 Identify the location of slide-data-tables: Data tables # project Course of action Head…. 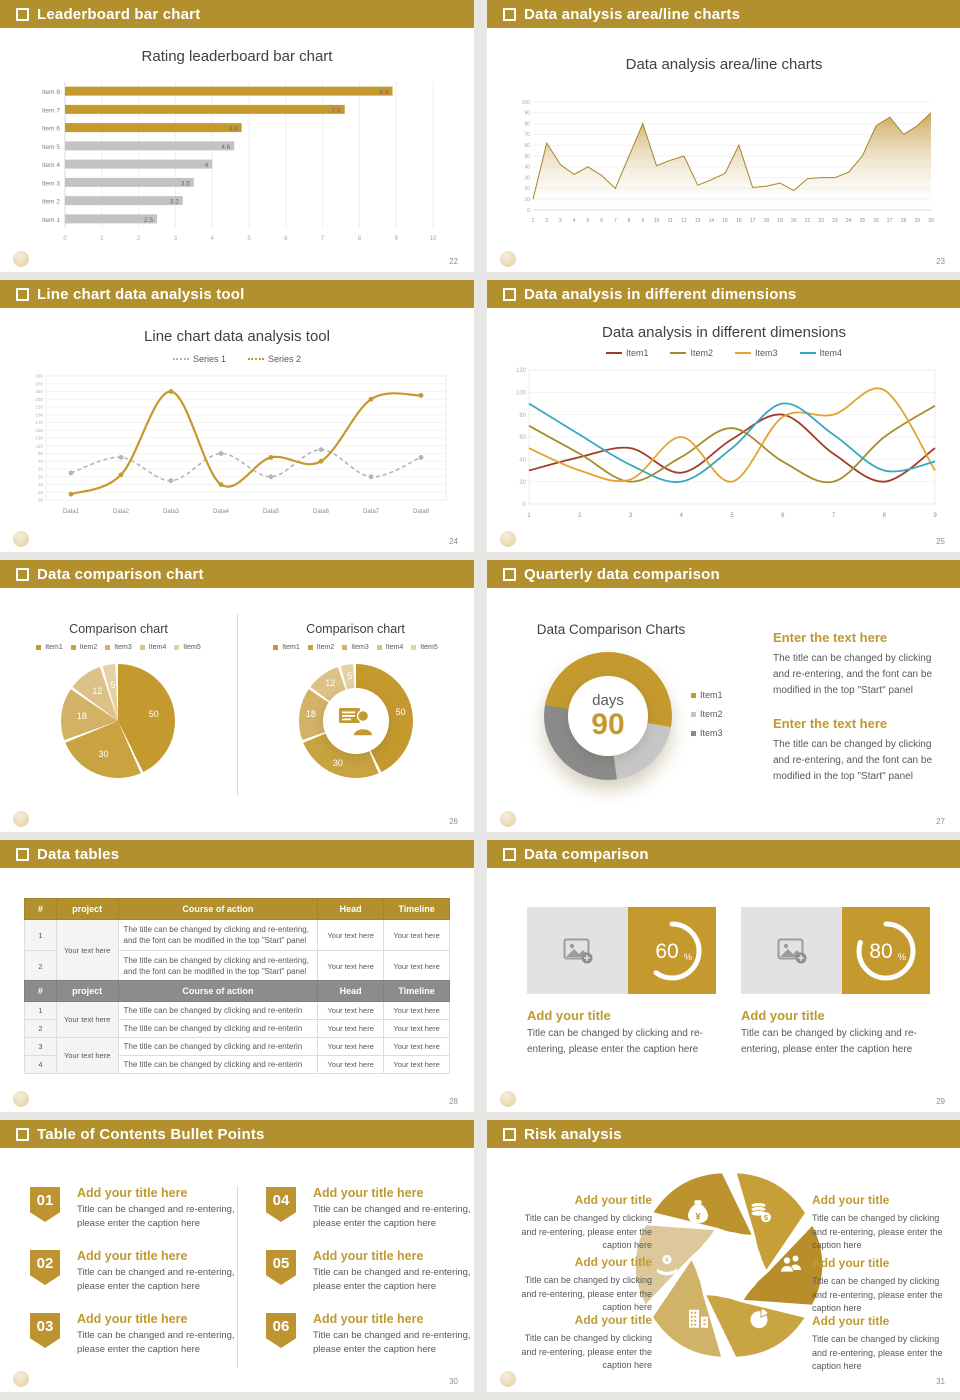
(237, 976).